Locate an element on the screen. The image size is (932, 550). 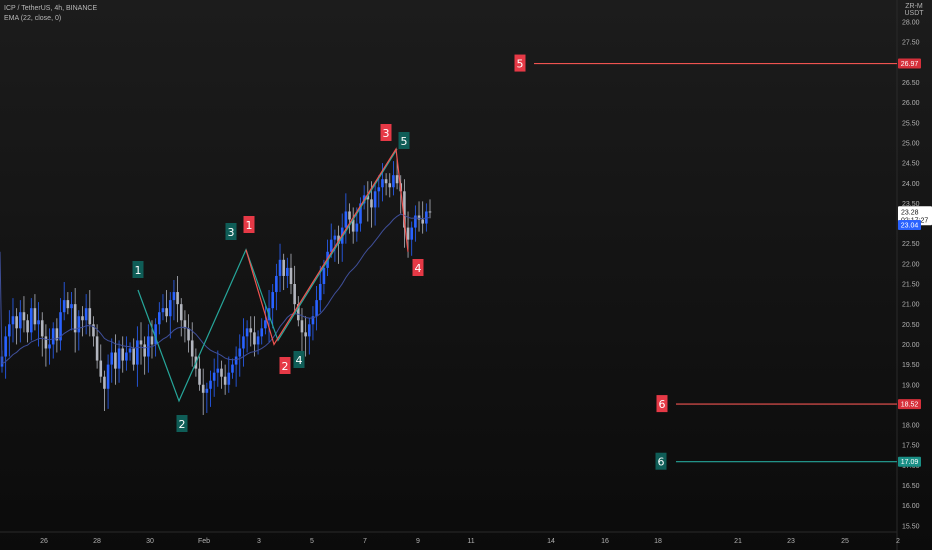
ema-price-tag: 23.04 is located at coordinates (909, 224).